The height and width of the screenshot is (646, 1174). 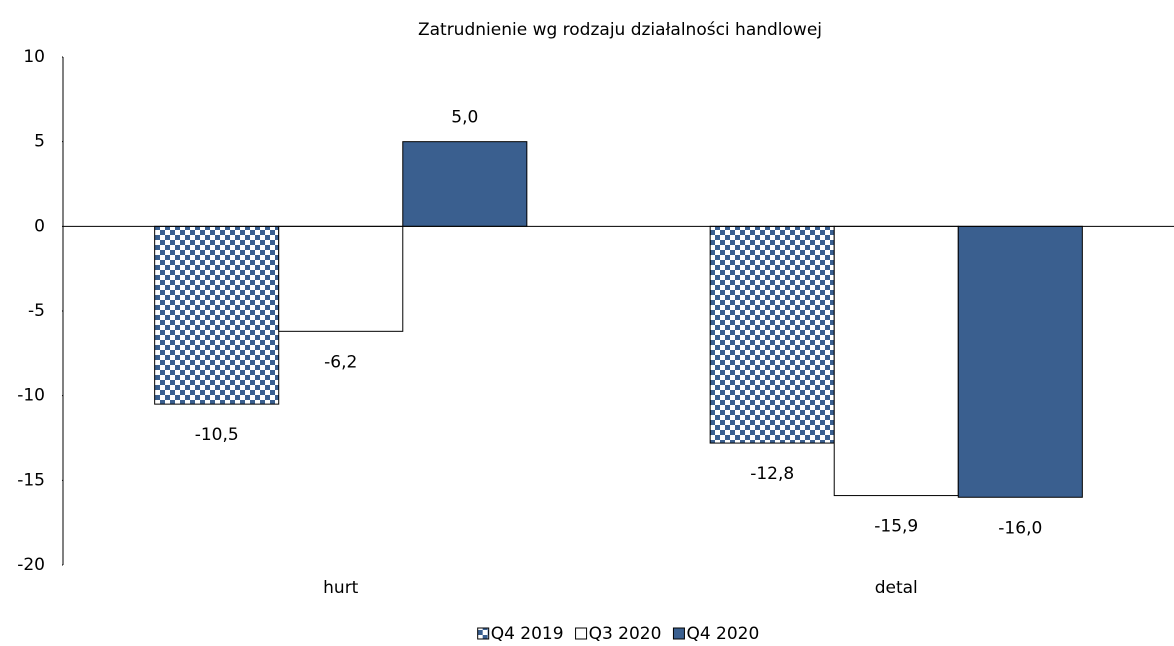 I want to click on legend-label: Q4 2020, so click(x=722, y=634).